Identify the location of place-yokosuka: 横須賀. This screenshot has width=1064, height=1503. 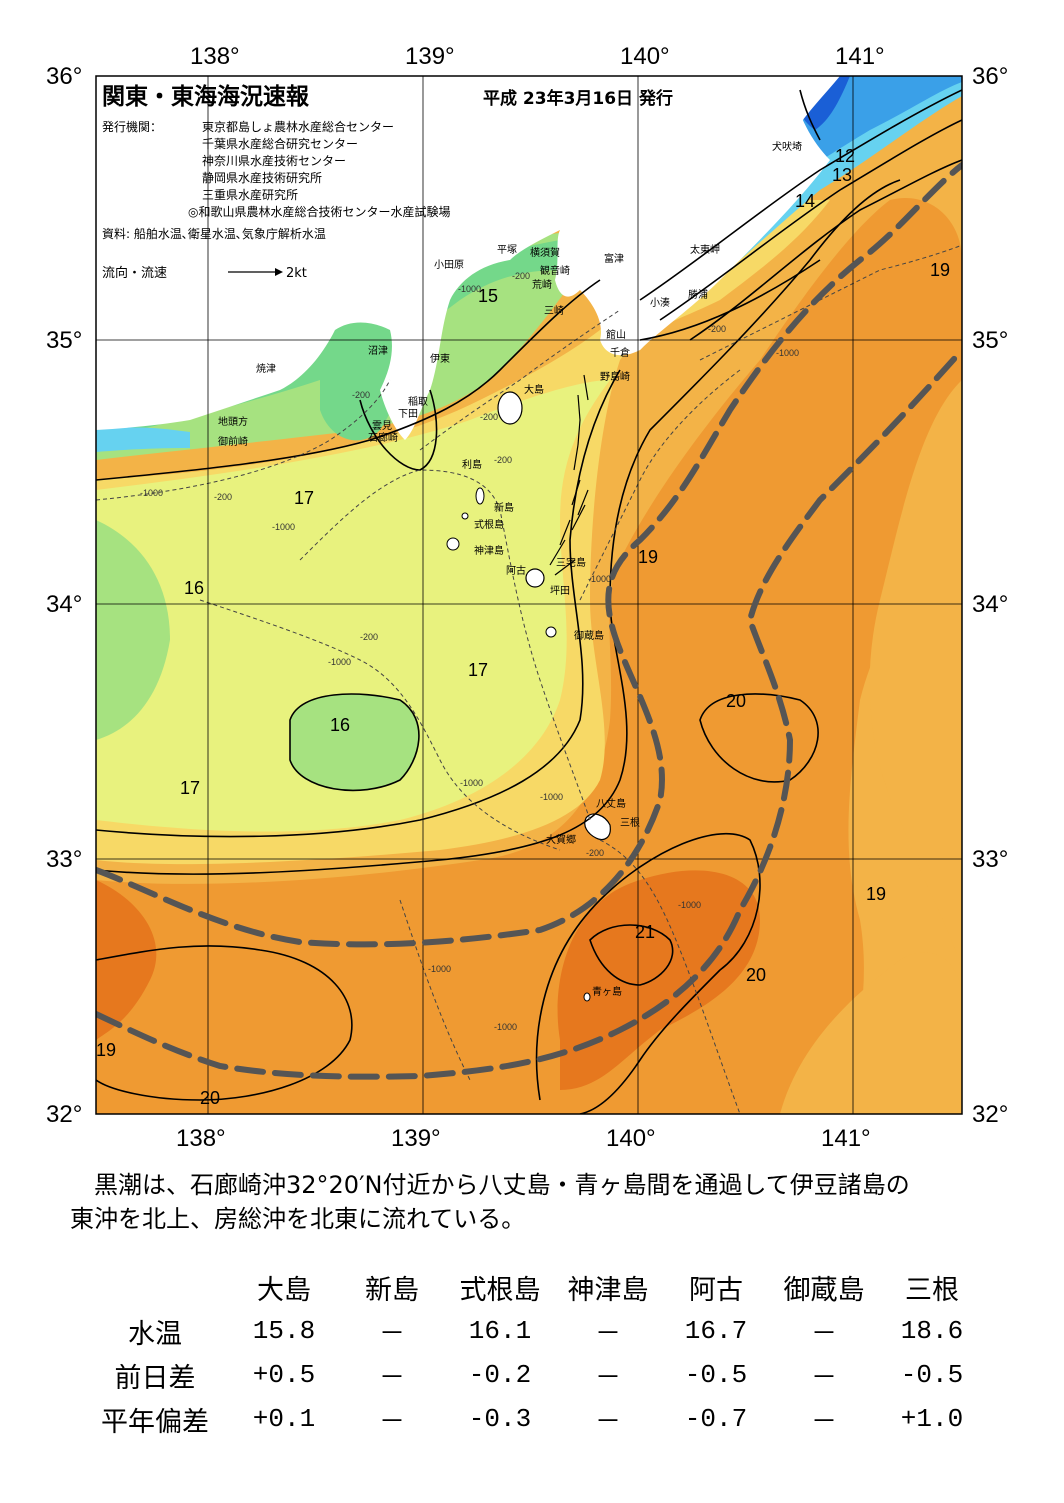
(545, 252).